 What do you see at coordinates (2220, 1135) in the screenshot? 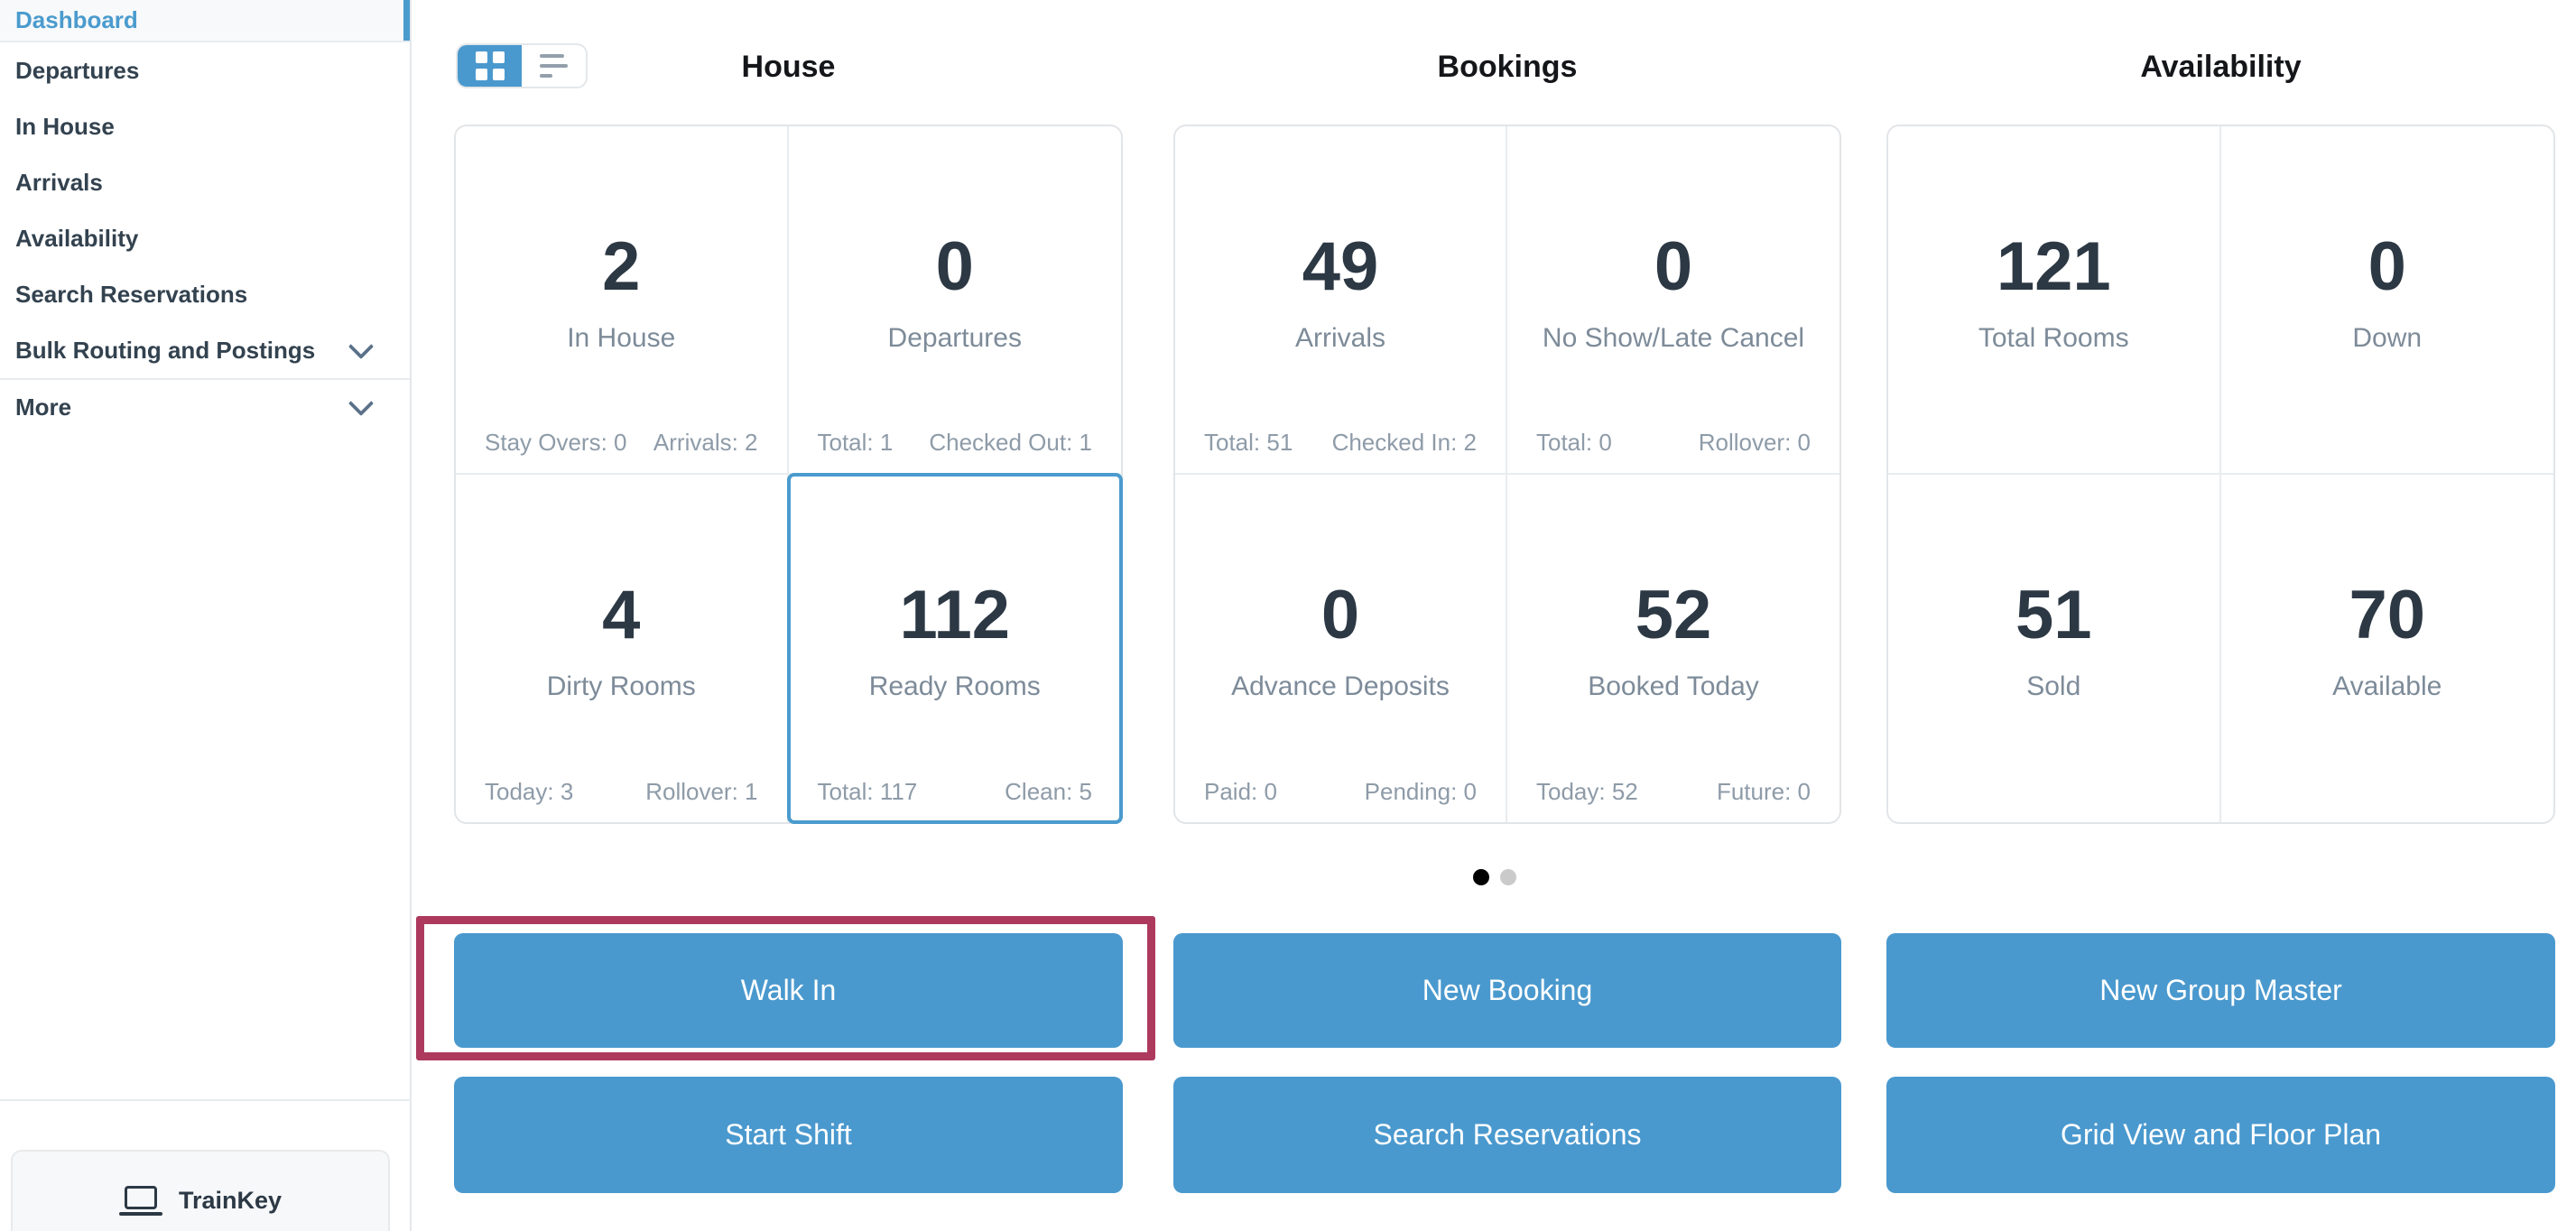
I see `grid-view-floor-plan-button: Grid View and Floor Plan` at bounding box center [2220, 1135].